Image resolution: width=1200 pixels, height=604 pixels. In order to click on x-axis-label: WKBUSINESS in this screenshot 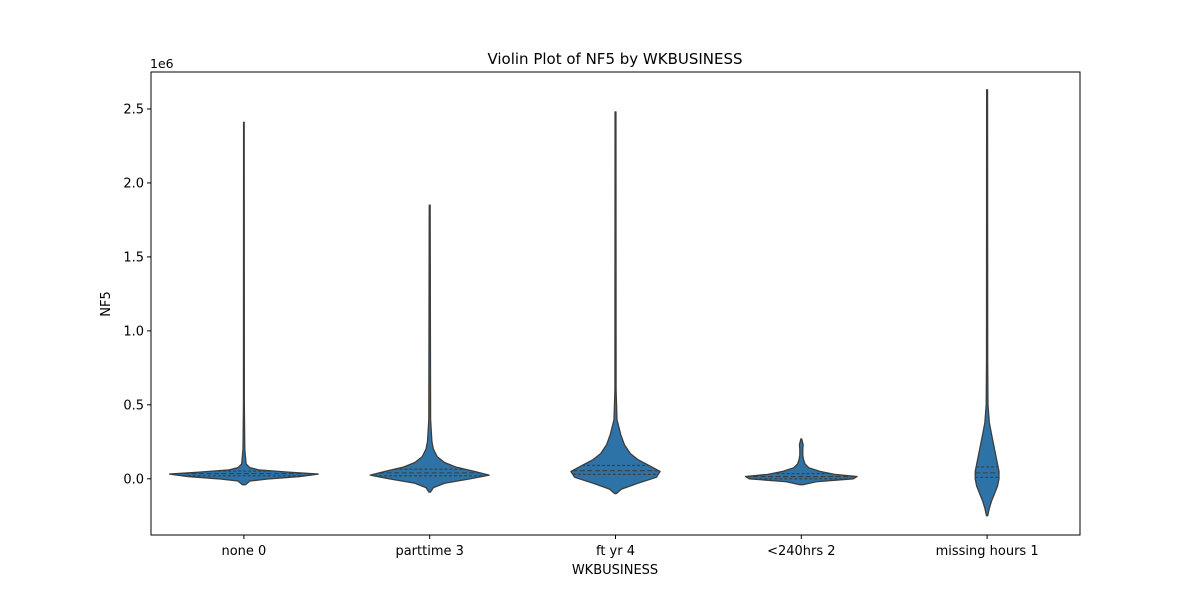, I will do `click(615, 570)`.